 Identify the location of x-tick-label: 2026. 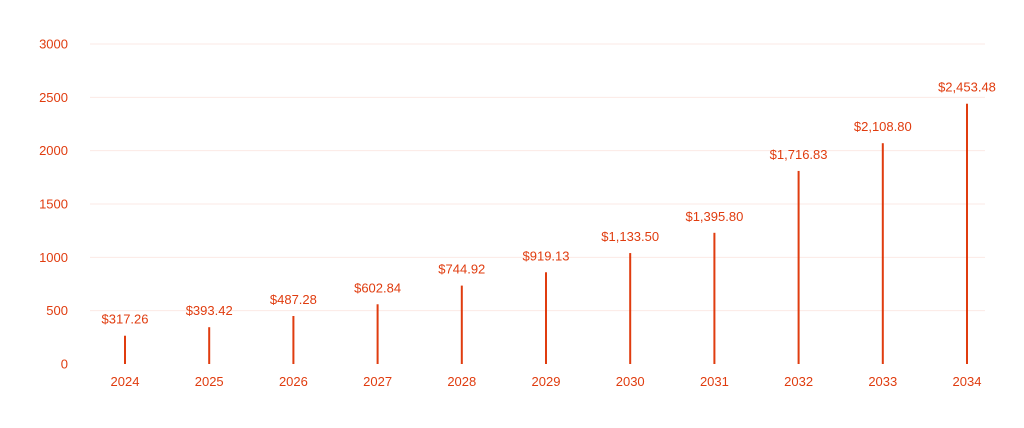
(293, 381).